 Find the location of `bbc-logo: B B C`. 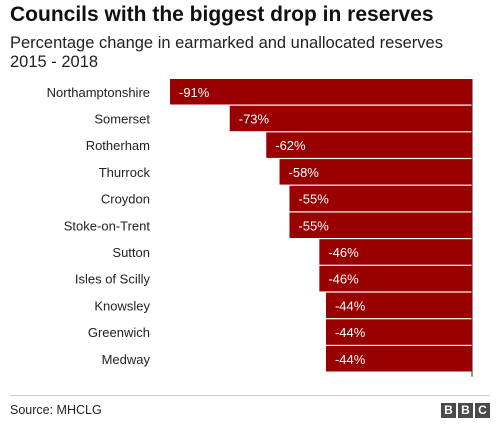

bbc-logo: B B C is located at coordinates (465, 410).